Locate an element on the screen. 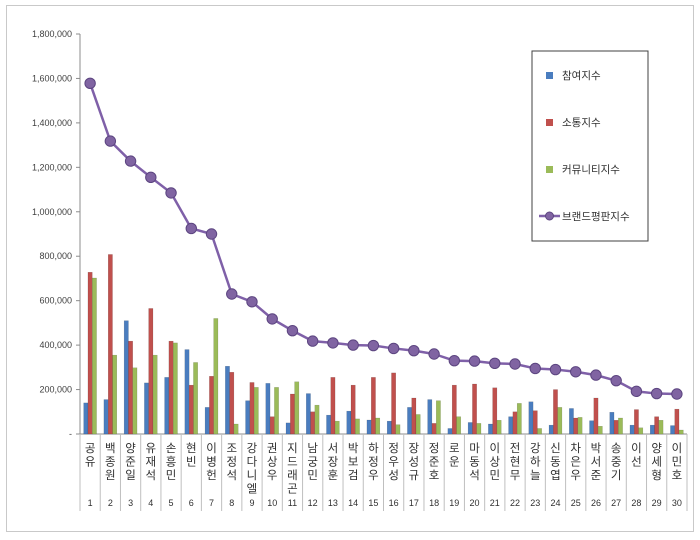 This screenshot has height=540, width=700. rank-label: 22 is located at coordinates (515, 503).